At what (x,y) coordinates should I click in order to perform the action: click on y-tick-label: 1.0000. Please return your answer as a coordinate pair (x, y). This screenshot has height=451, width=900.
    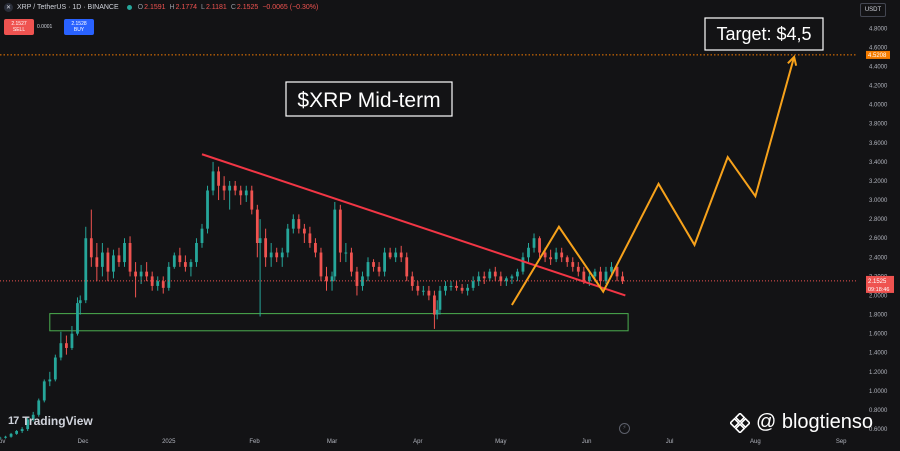
    Looking at the image, I should click on (878, 392).